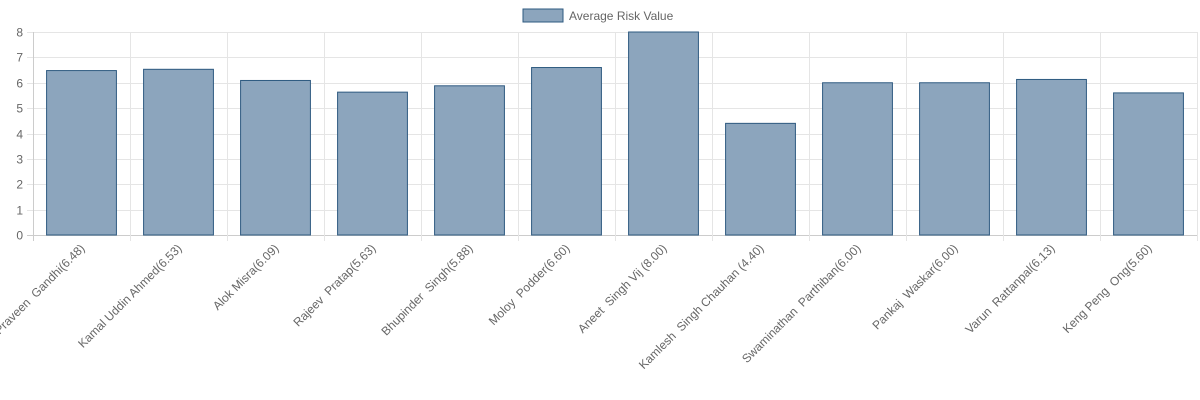 Image resolution: width=1200 pixels, height=400 pixels. What do you see at coordinates (19, 58) in the screenshot?
I see `y-tick-label: 7` at bounding box center [19, 58].